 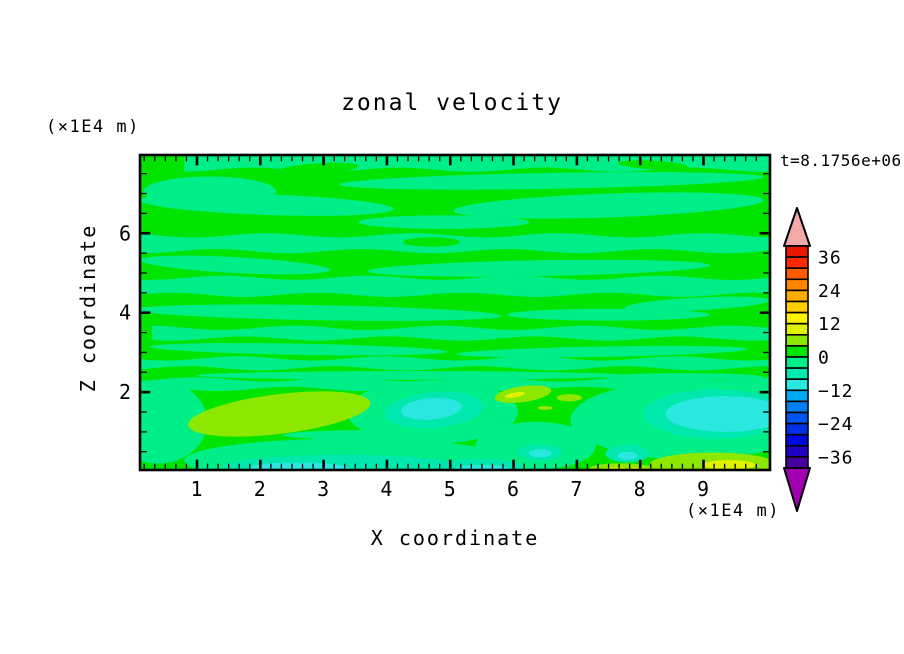 What do you see at coordinates (836, 457) in the screenshot?
I see `colorbar-label: −36` at bounding box center [836, 457].